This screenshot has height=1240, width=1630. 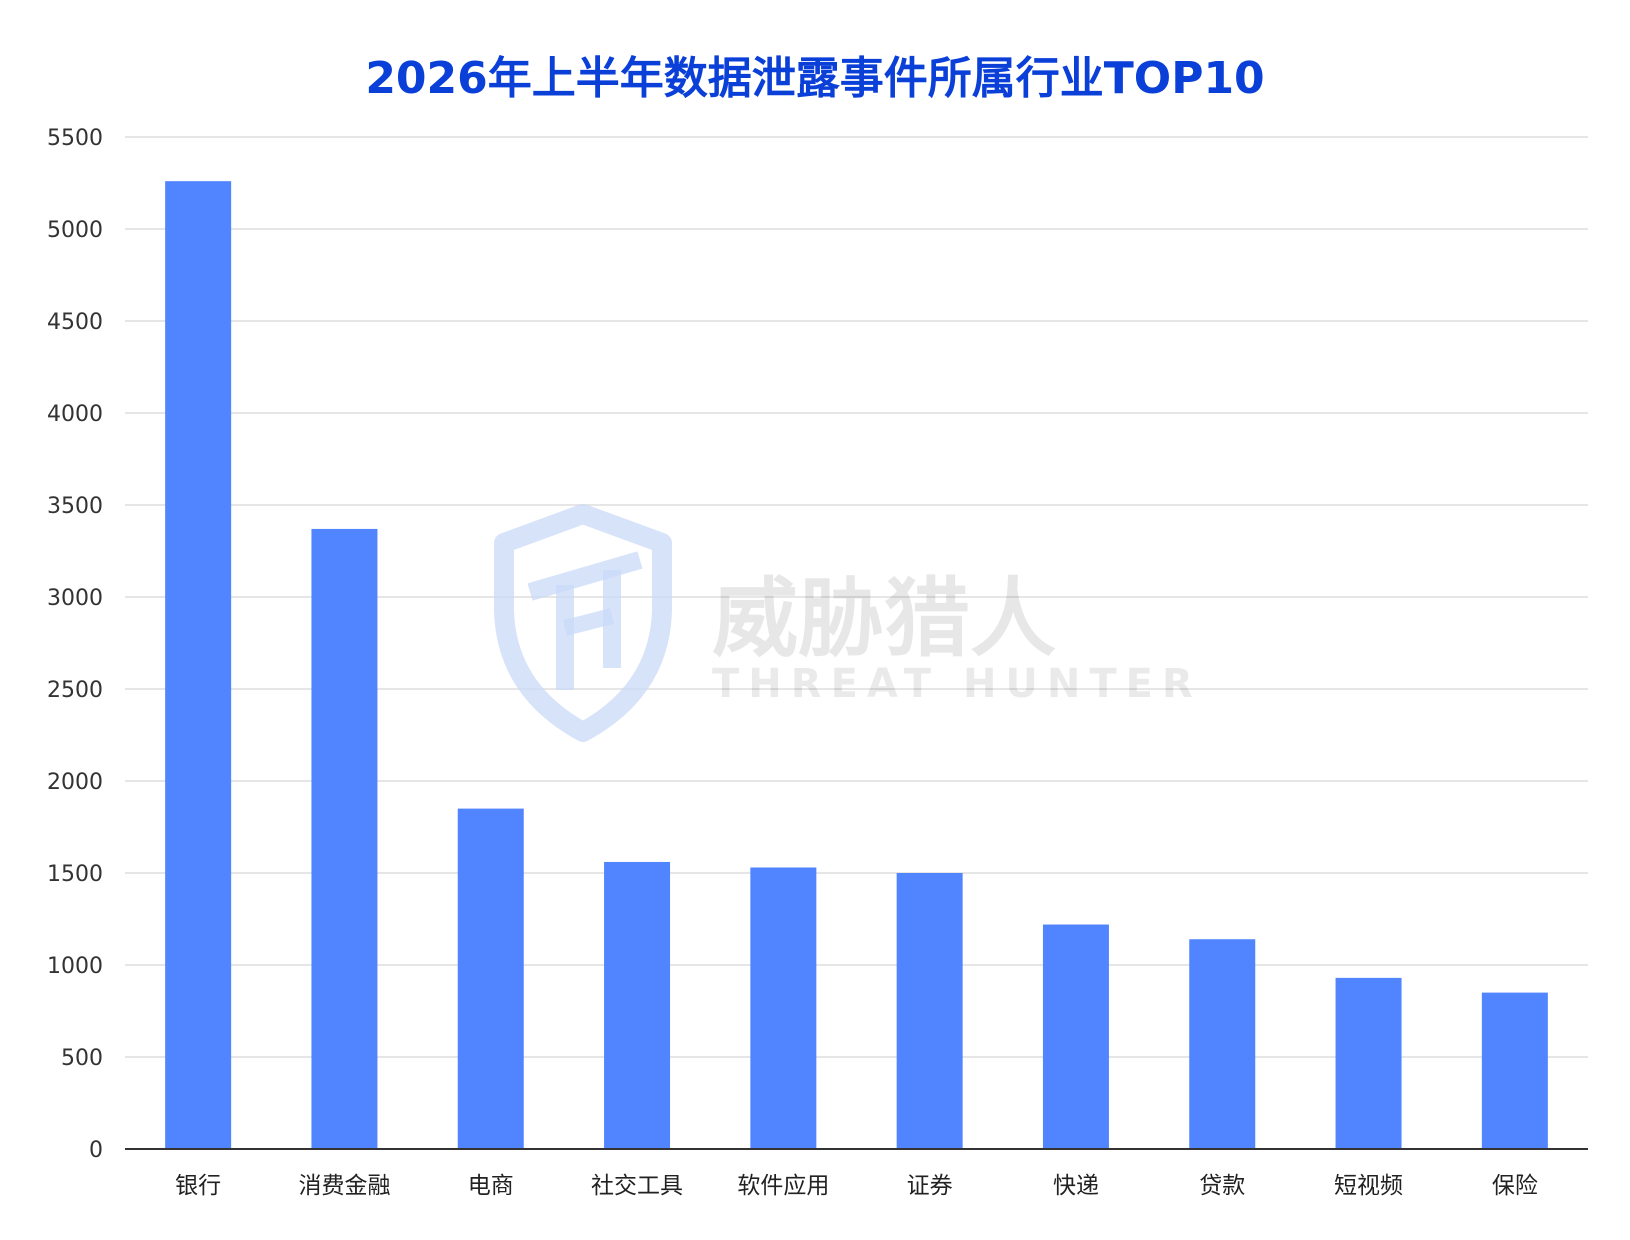 I want to click on x-category-label: 短视频, so click(x=1368, y=1186).